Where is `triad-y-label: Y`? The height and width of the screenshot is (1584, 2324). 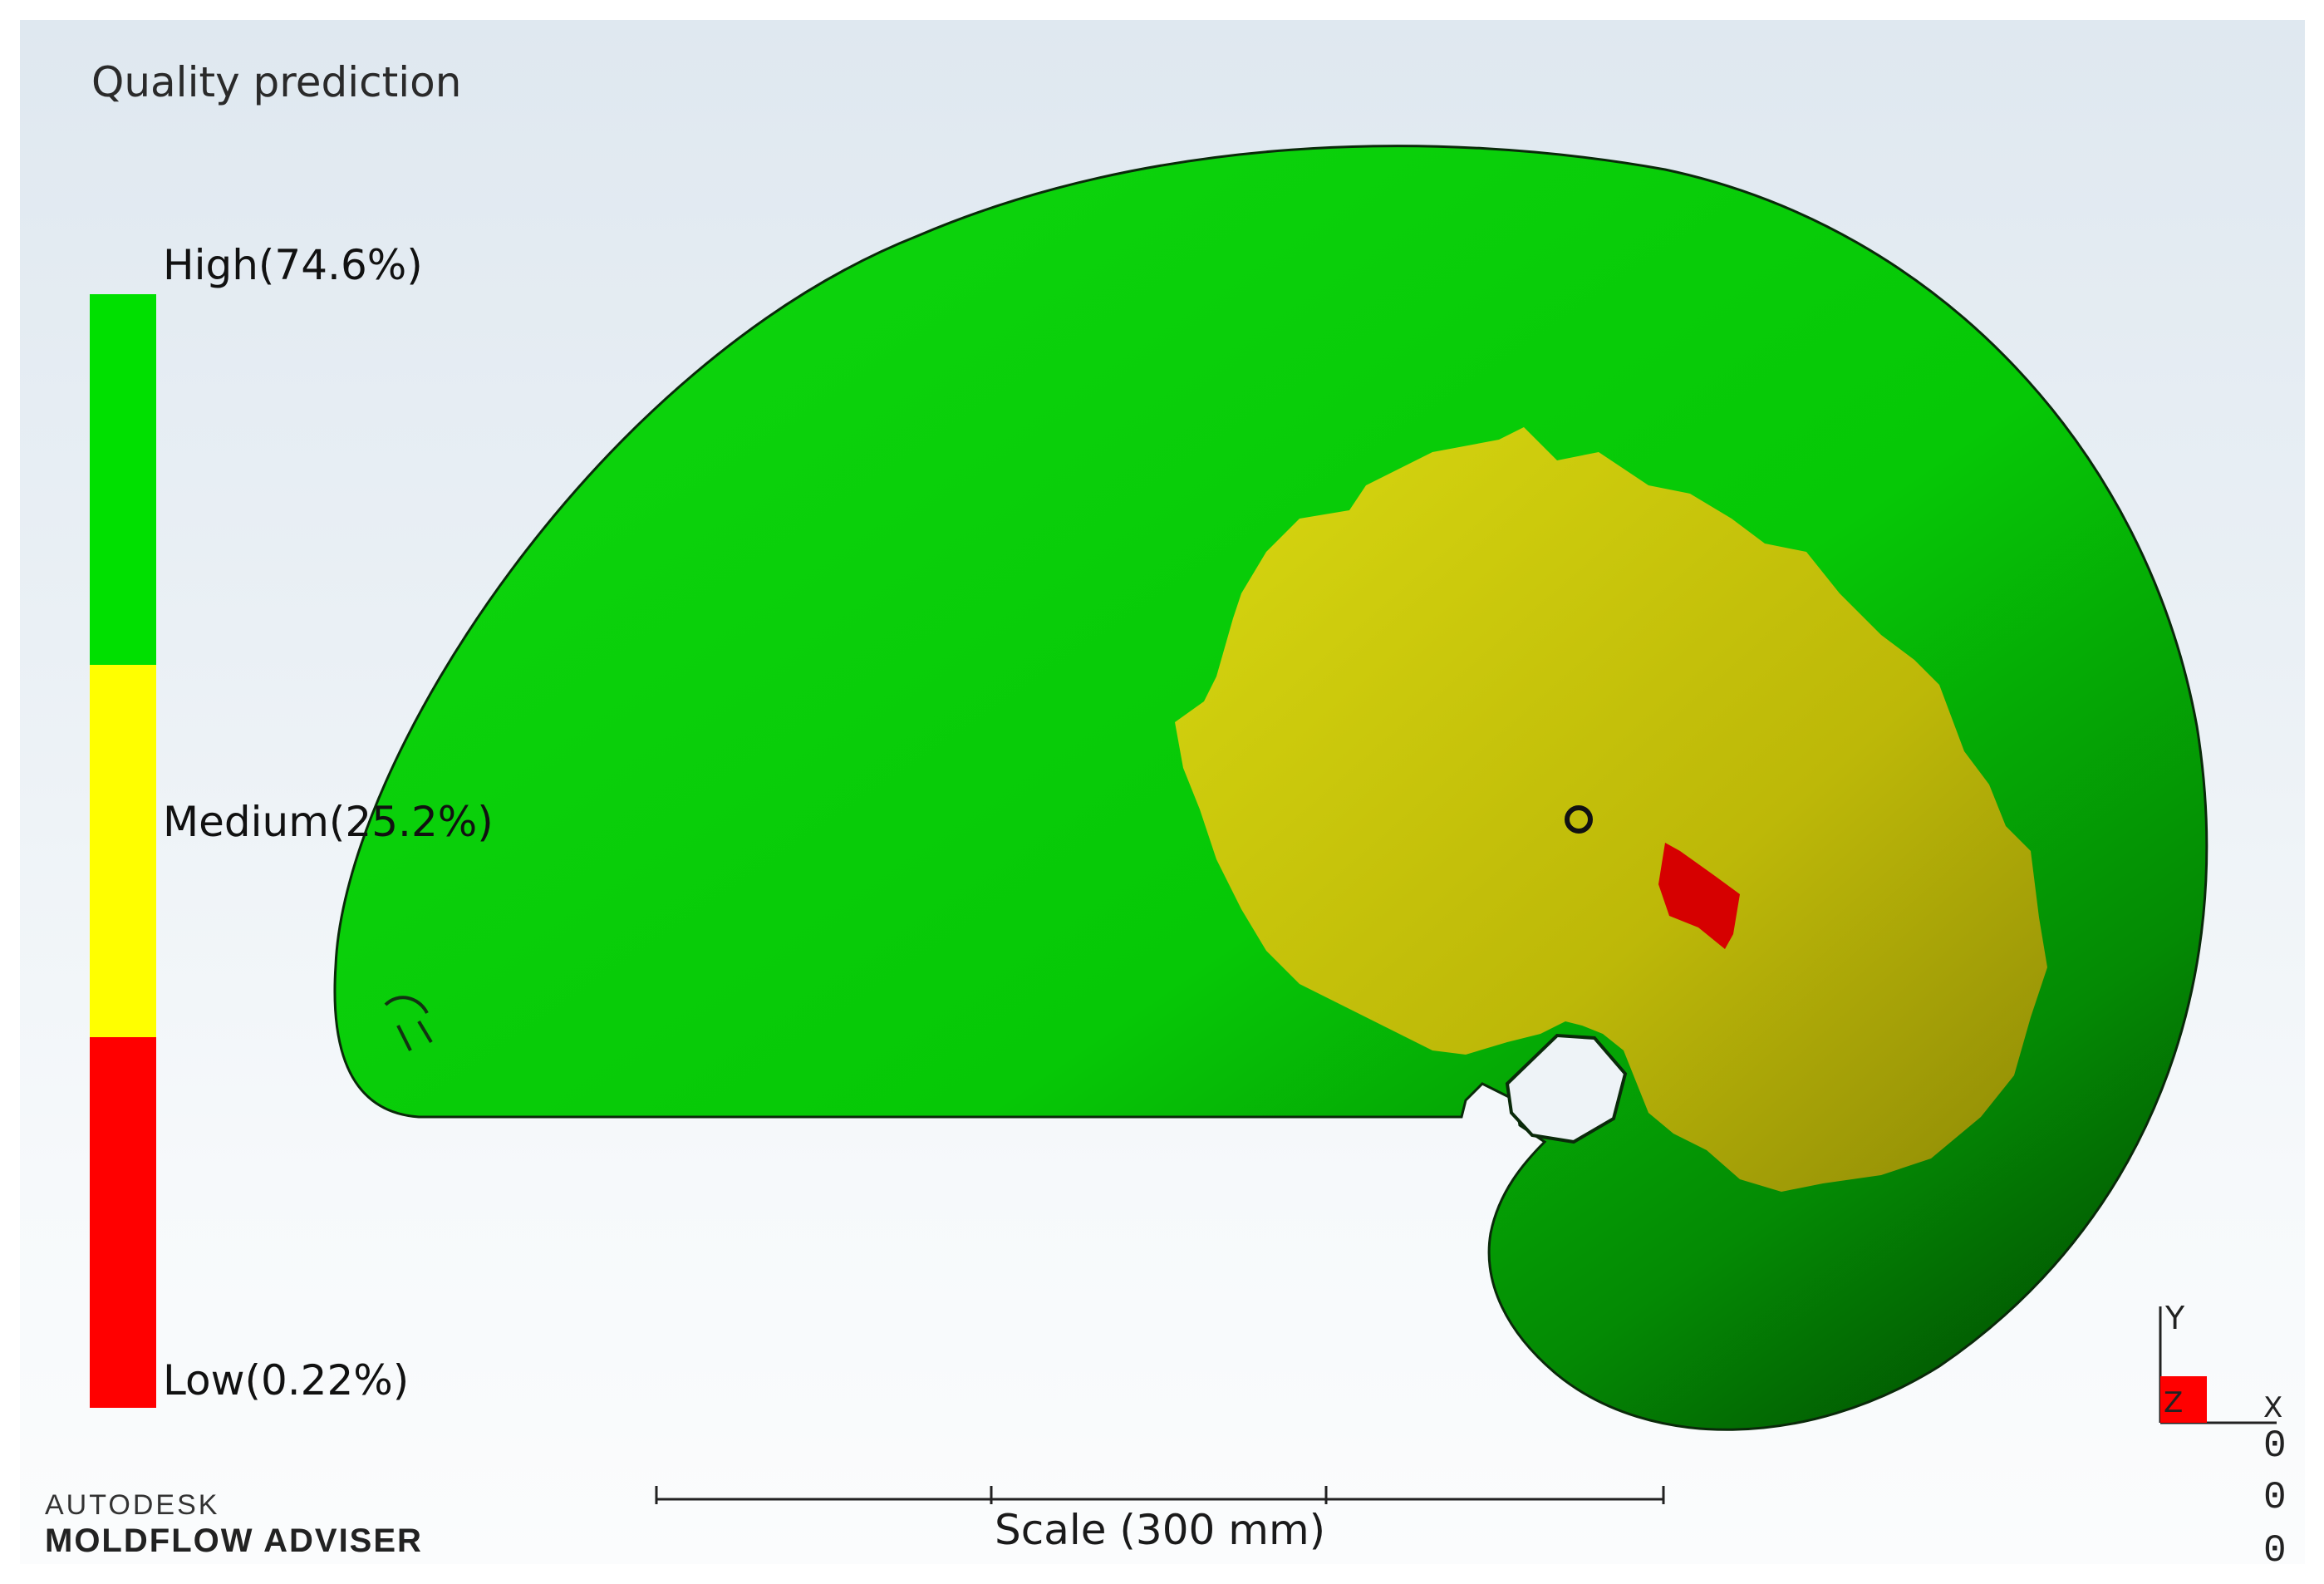
triad-y-label: Y is located at coordinates (2175, 1318).